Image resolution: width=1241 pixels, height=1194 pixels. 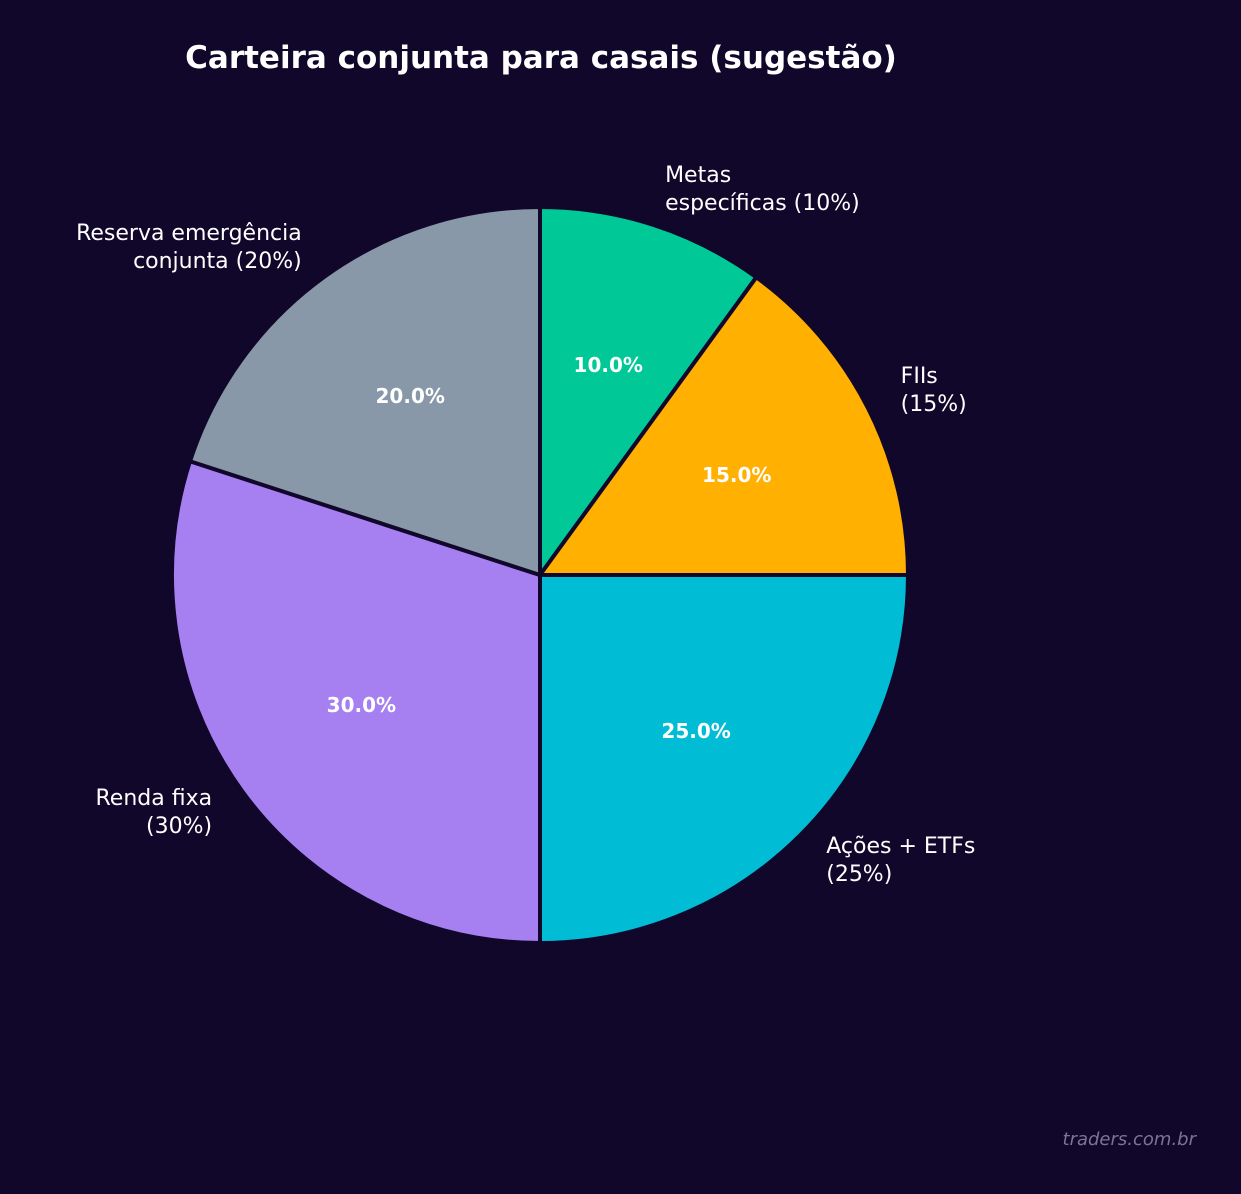 What do you see at coordinates (154, 812) in the screenshot?
I see `slice-category-label: Renda fixa (30%)` at bounding box center [154, 812].